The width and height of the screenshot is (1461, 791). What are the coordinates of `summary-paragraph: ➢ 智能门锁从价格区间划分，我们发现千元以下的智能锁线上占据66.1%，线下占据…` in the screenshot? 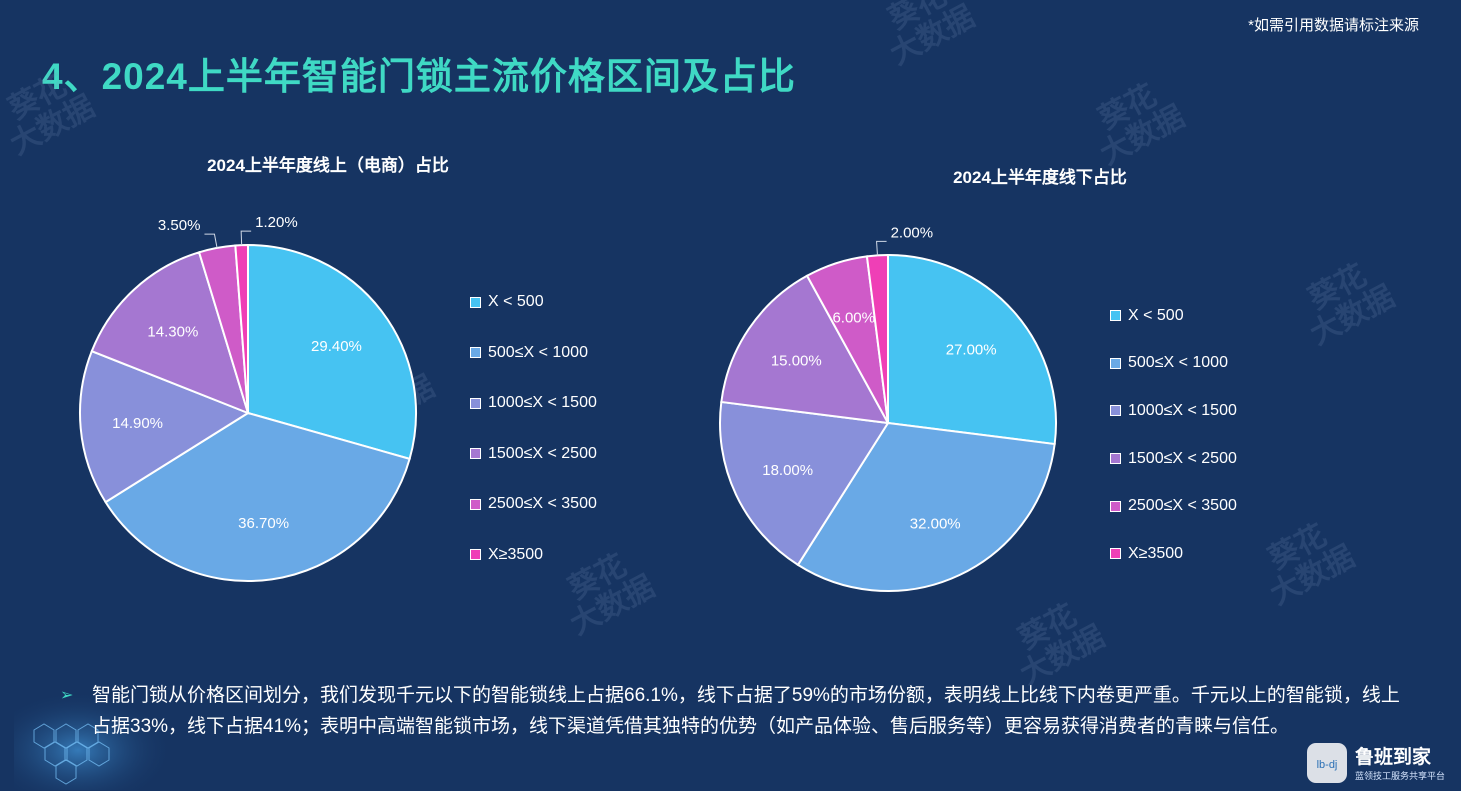 It's located at (730, 711).